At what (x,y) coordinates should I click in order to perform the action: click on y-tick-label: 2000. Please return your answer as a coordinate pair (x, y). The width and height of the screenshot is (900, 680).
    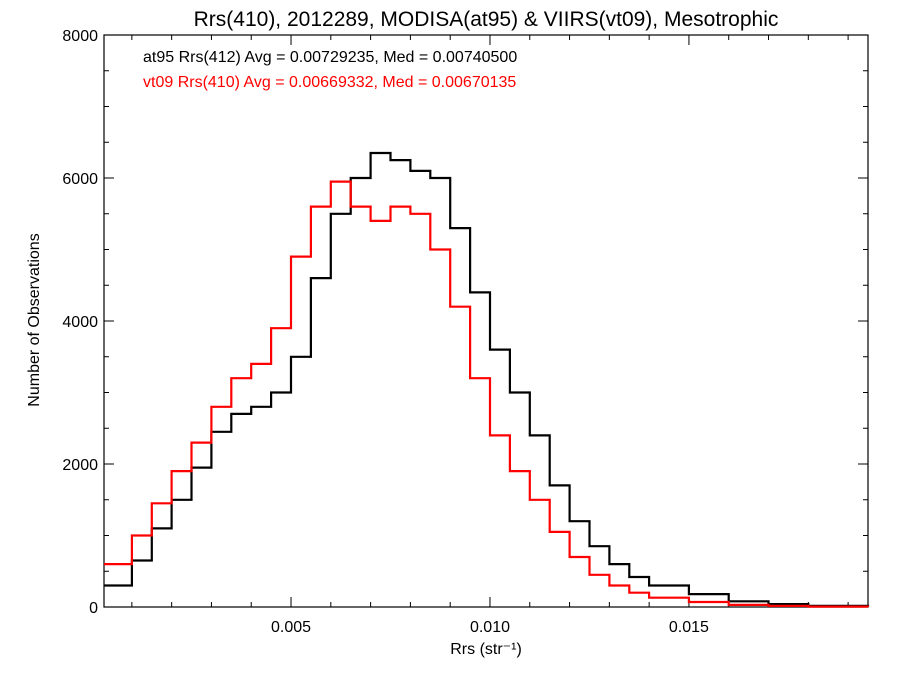
    Looking at the image, I should click on (80, 465).